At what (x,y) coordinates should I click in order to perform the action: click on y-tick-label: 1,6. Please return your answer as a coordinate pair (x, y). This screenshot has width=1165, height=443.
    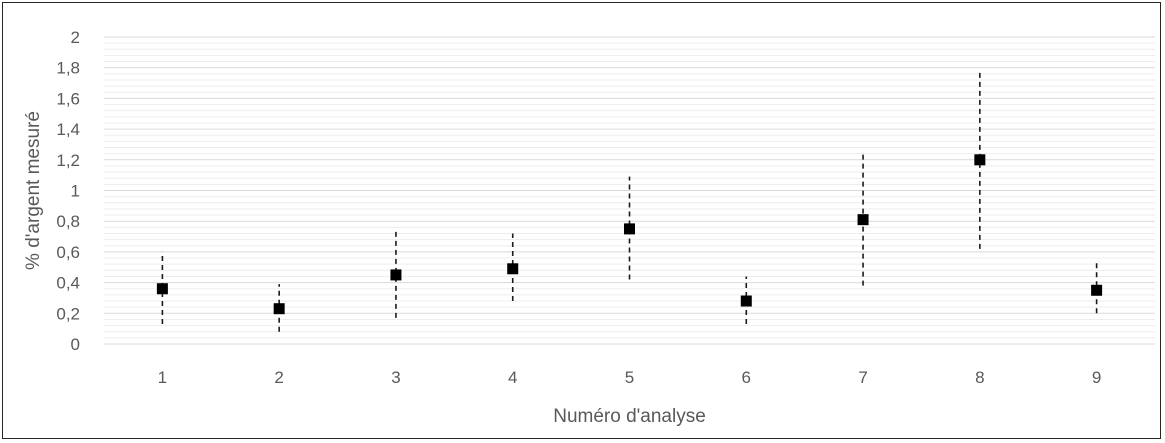
    Looking at the image, I should click on (68, 98).